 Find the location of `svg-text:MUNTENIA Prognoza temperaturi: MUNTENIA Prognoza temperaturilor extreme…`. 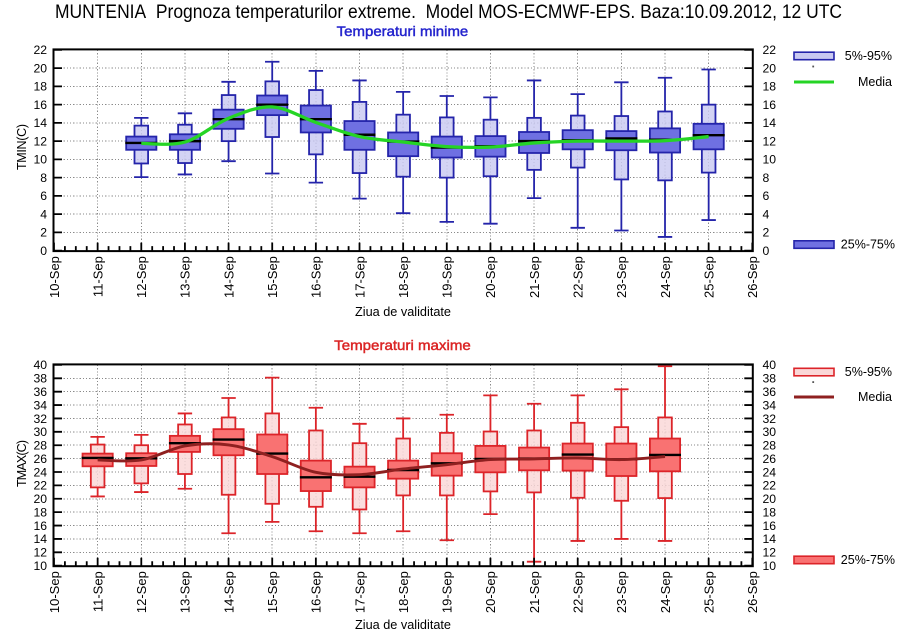

svg-text:MUNTENIA Prognoza temperaturi: MUNTENIA Prognoza temperaturilor extreme… is located at coordinates (448, 12).